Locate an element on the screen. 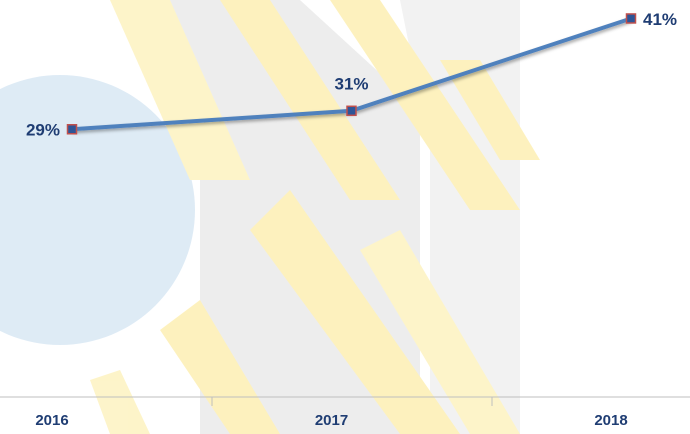 The width and height of the screenshot is (690, 434). data-label: 41% is located at coordinates (660, 19).